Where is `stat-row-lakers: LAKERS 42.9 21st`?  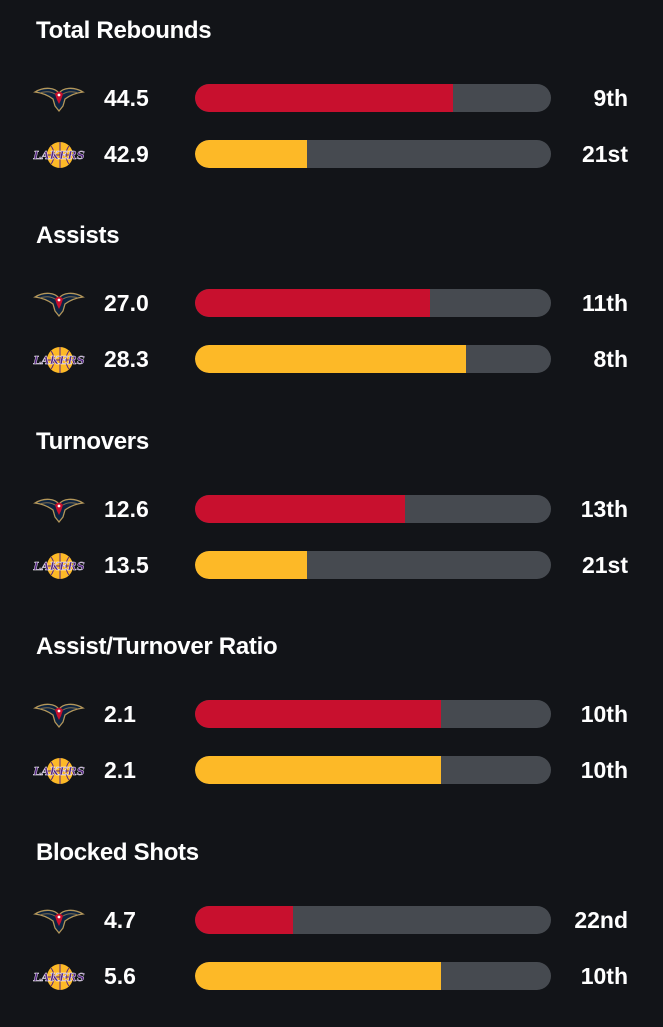
stat-row-lakers: LAKERS 42.9 21st is located at coordinates (331, 154).